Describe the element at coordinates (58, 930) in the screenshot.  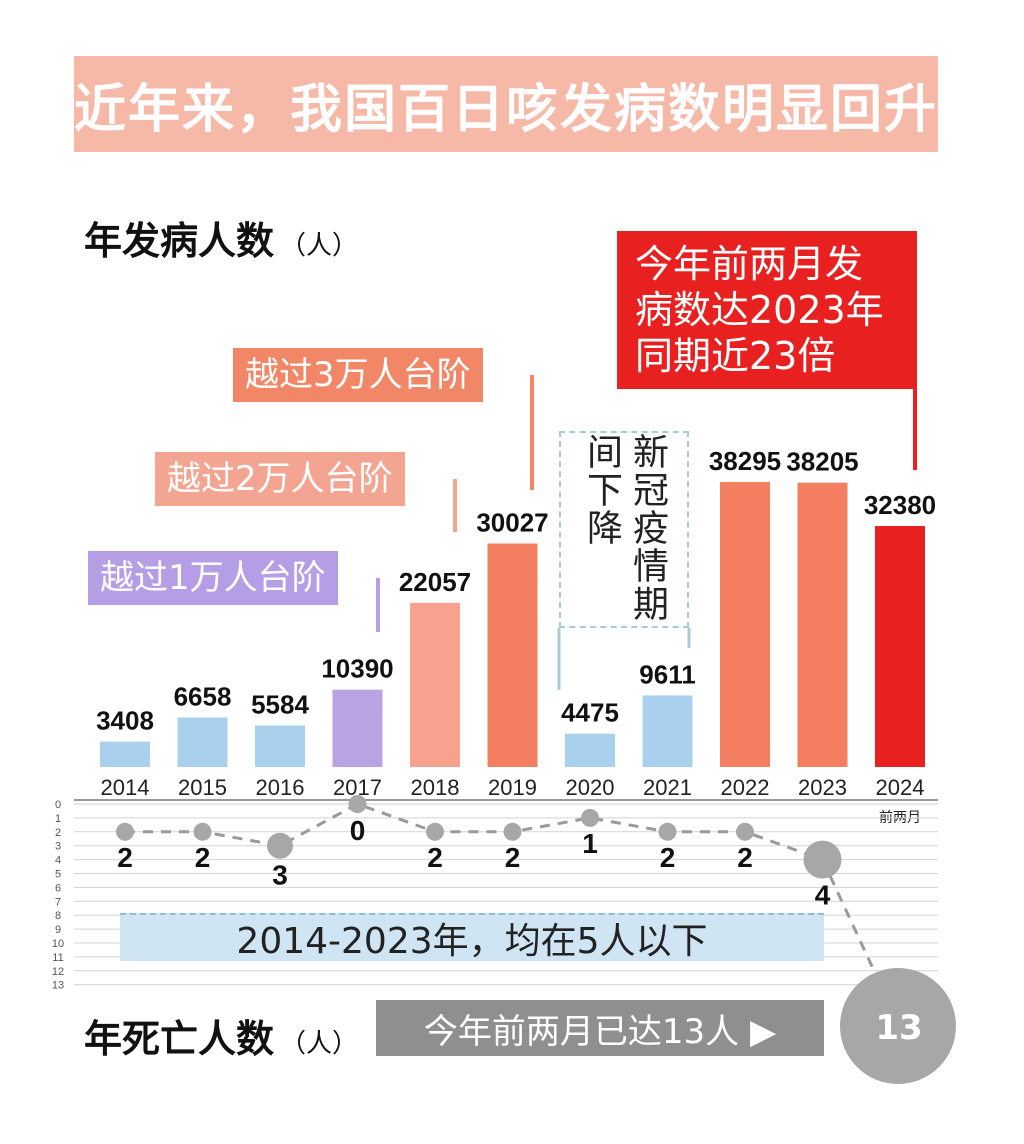
I see `y-tick-9: 9` at that location.